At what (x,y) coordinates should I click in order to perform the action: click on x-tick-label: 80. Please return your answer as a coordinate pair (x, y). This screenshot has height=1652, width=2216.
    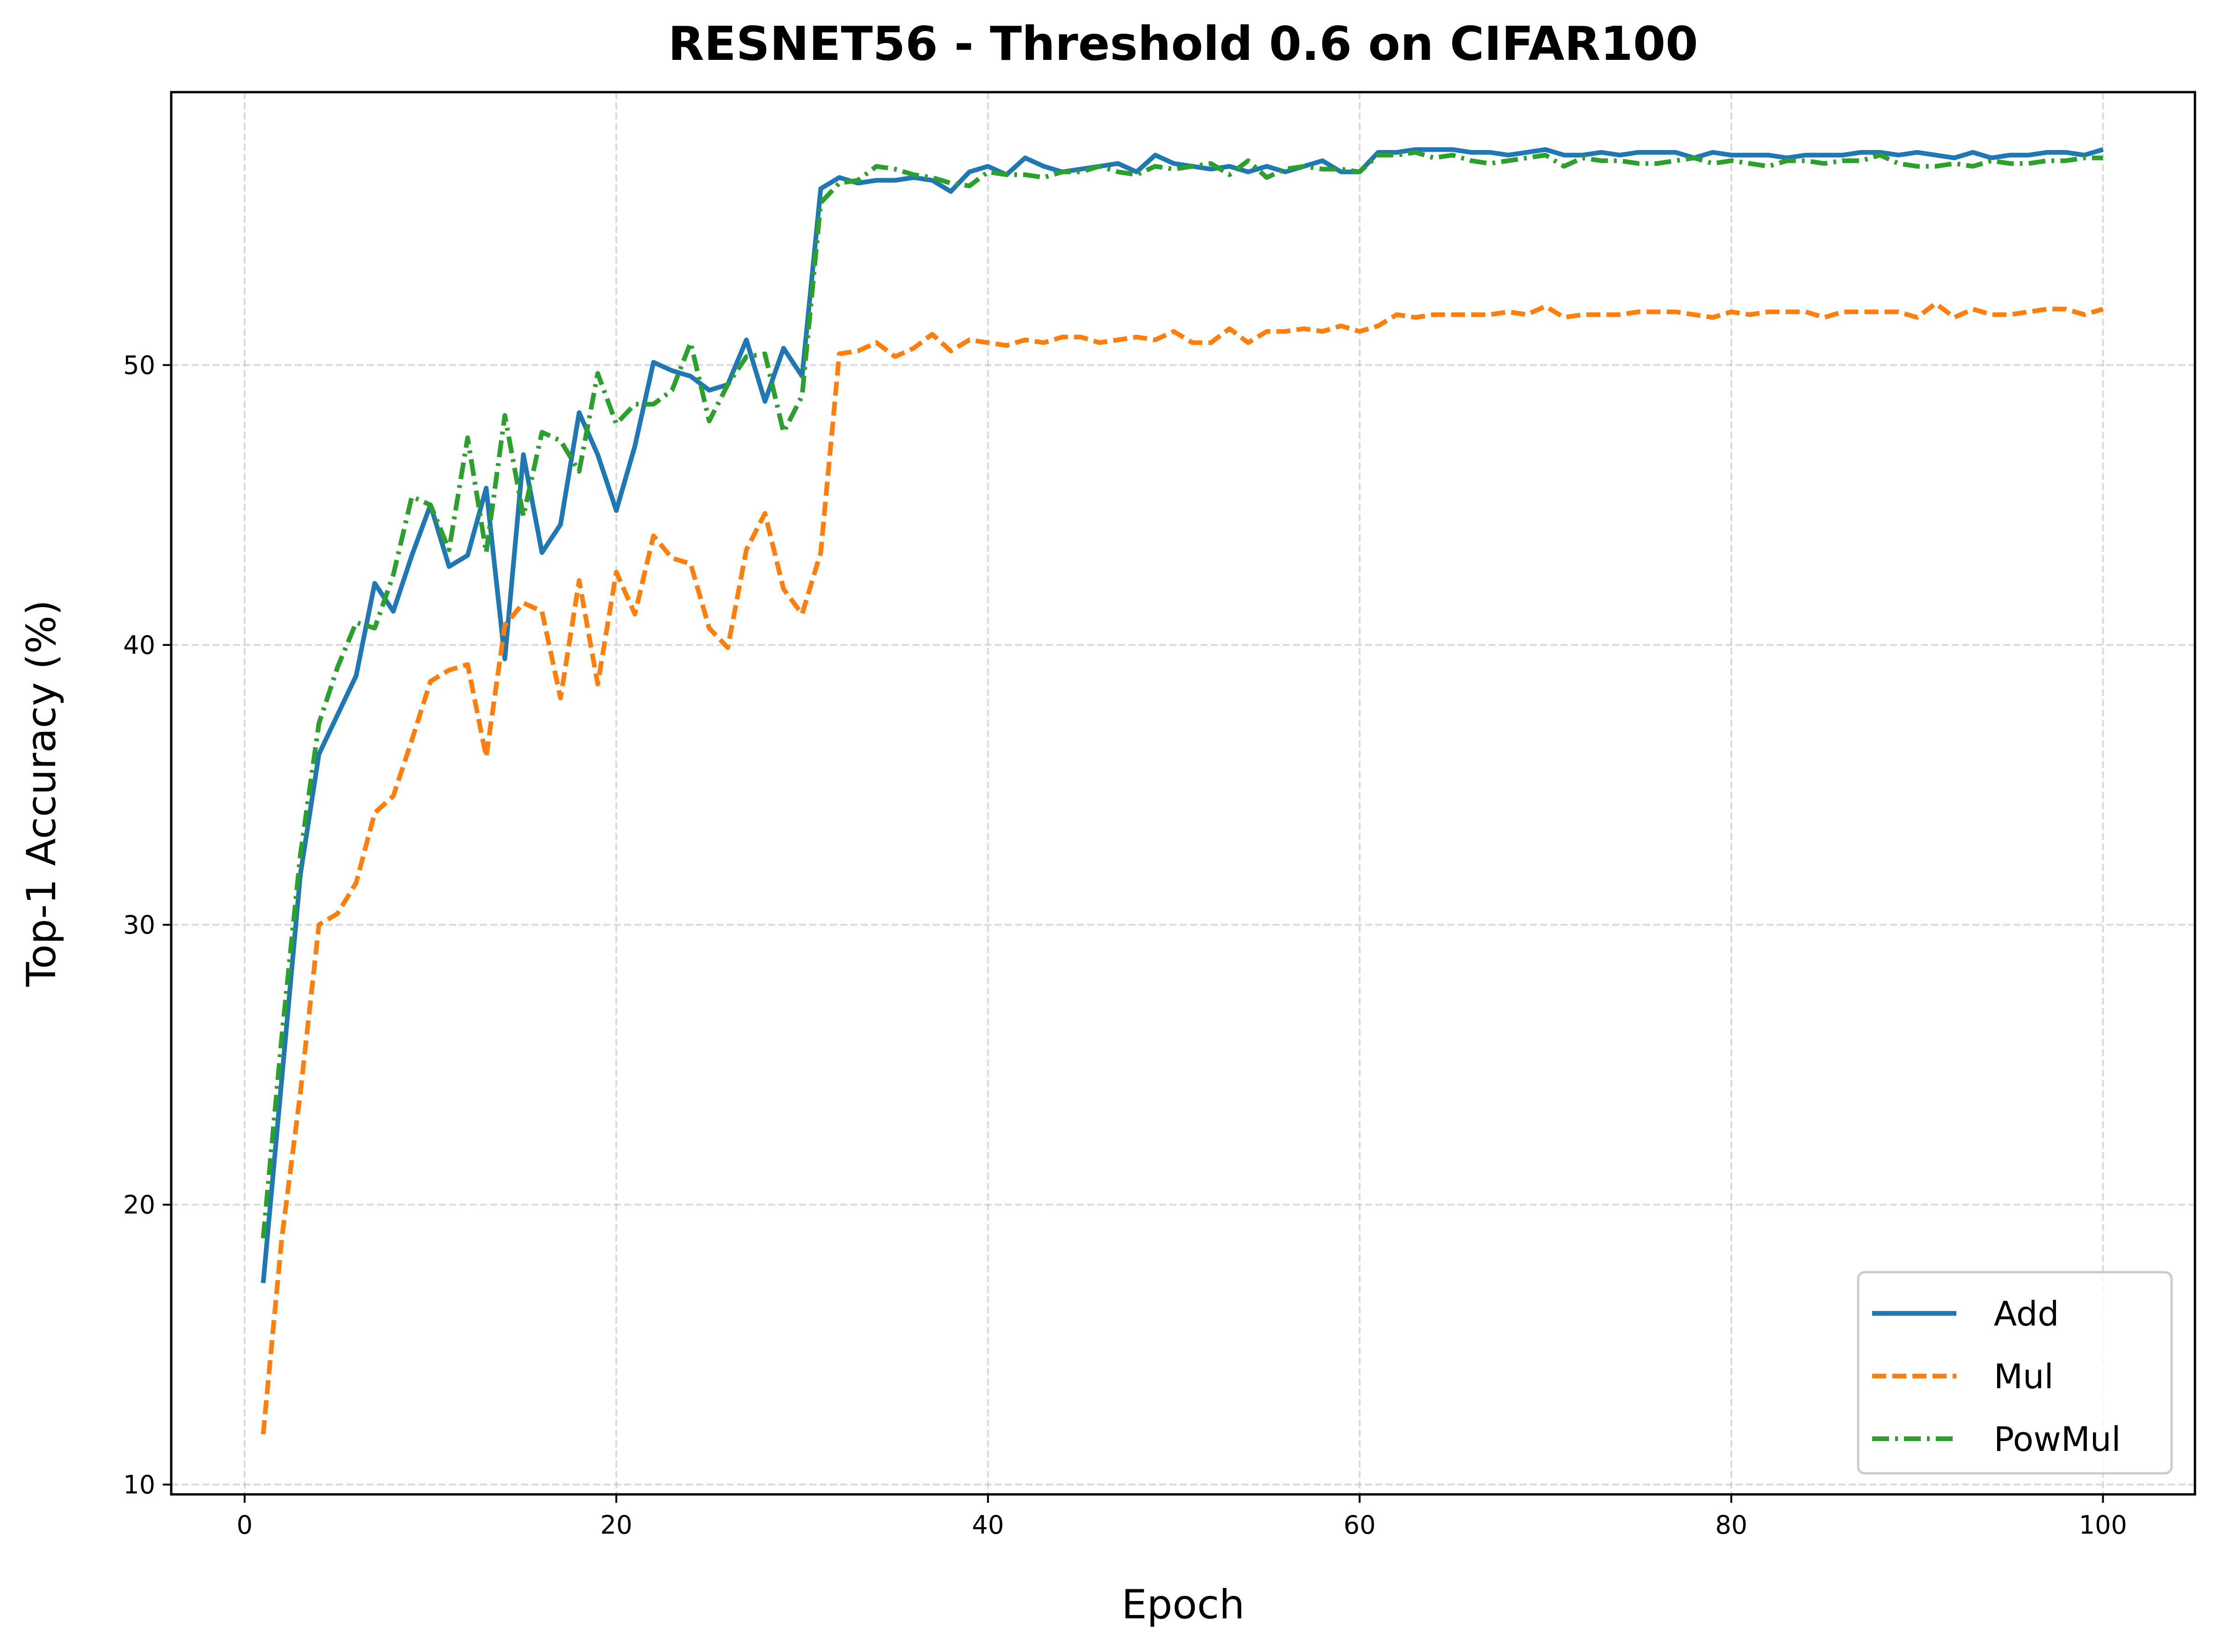
    Looking at the image, I should click on (1731, 1525).